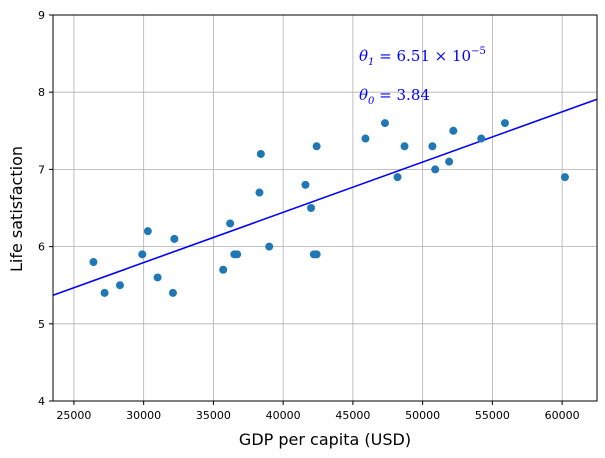 Image resolution: width=605 pixels, height=458 pixels. What do you see at coordinates (562, 415) in the screenshot?
I see `x-tick-label: 60000` at bounding box center [562, 415].